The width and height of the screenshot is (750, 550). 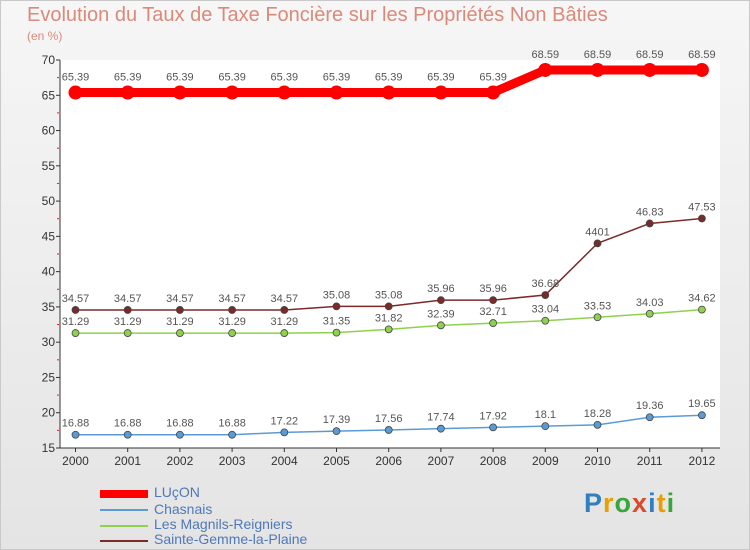 I want to click on data-label: 17.39, so click(x=337, y=420).